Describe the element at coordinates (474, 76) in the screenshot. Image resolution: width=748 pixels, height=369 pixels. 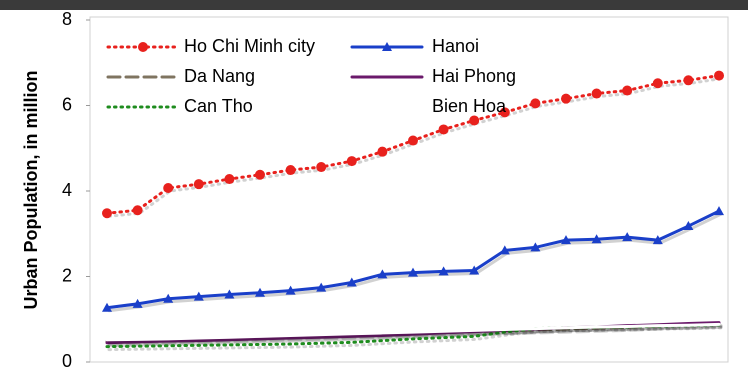
I see `legend-label: Hai Phong` at that location.